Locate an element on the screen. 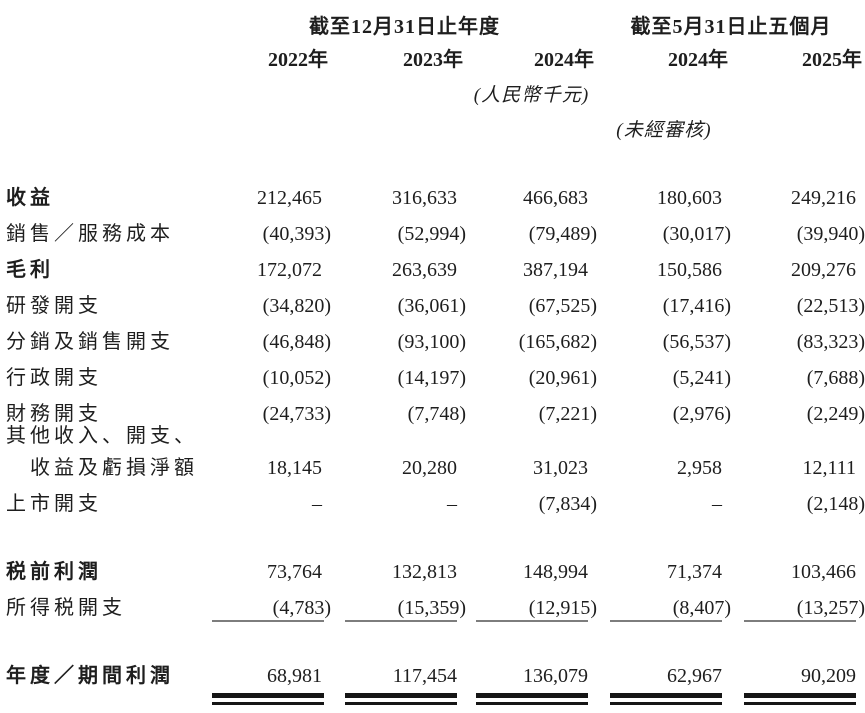 This screenshot has height=713, width=865. value-cell: 387,194 is located at coordinates (556, 269).